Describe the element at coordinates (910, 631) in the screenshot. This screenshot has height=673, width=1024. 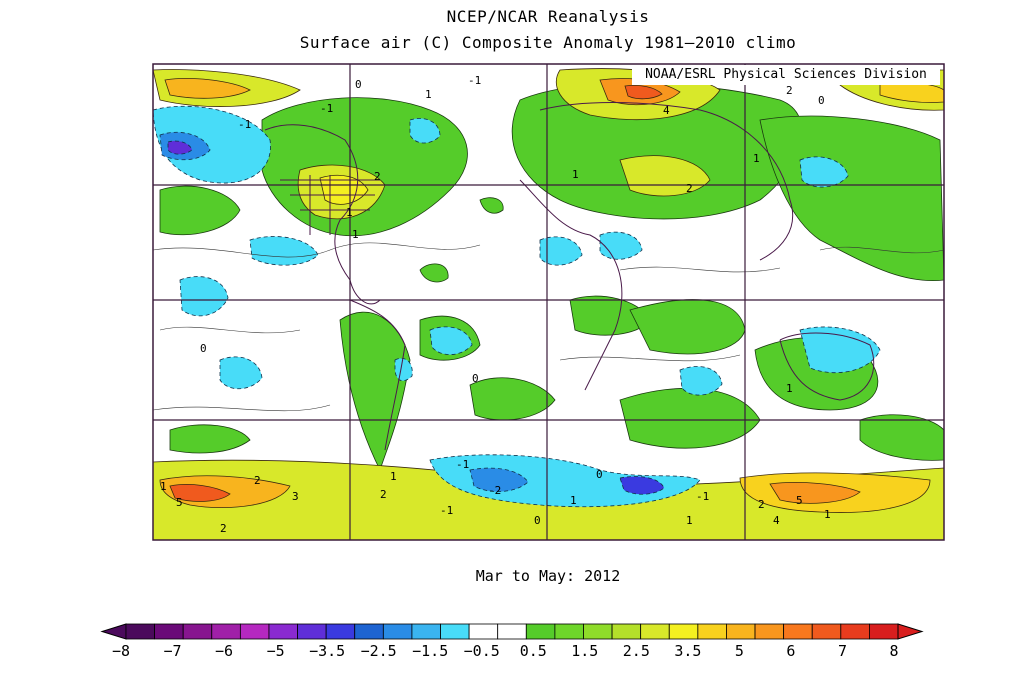
I see `colorbar-right-arrow` at that location.